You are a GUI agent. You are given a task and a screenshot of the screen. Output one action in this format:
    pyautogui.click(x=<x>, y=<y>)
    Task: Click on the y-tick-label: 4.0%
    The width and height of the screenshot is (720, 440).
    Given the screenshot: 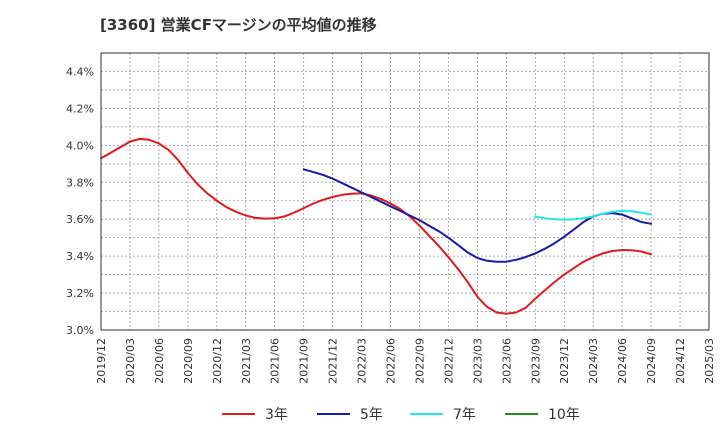 What is the action you would take?
    pyautogui.click(x=80, y=145)
    